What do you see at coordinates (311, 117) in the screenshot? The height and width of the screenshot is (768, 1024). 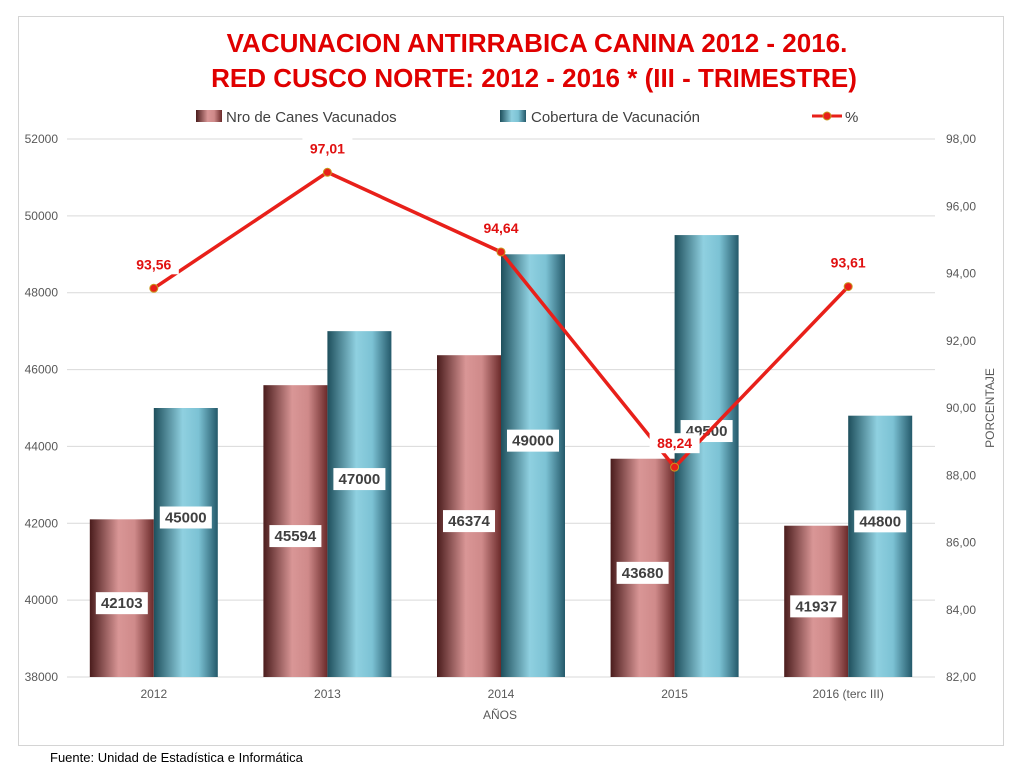 I see `legend-label-canes: Nro de Canes Vacunados` at bounding box center [311, 117].